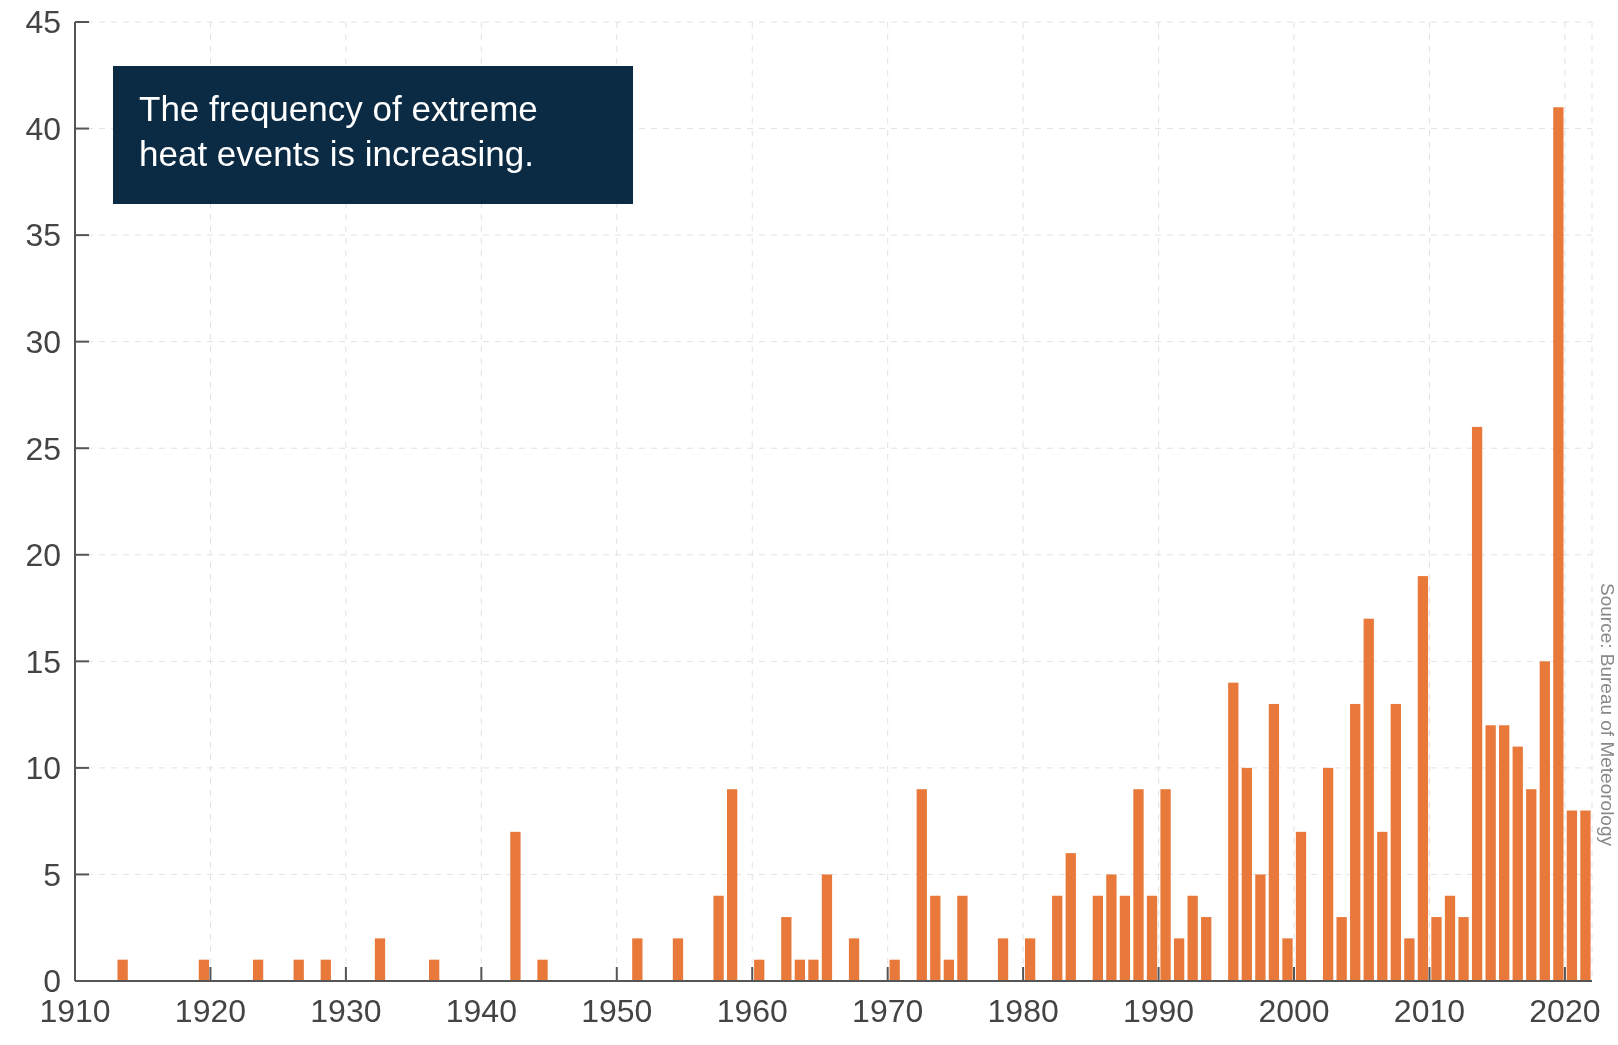 The height and width of the screenshot is (1045, 1618). Describe the element at coordinates (43, 661) in the screenshot. I see `y-tick-label: 15` at that location.